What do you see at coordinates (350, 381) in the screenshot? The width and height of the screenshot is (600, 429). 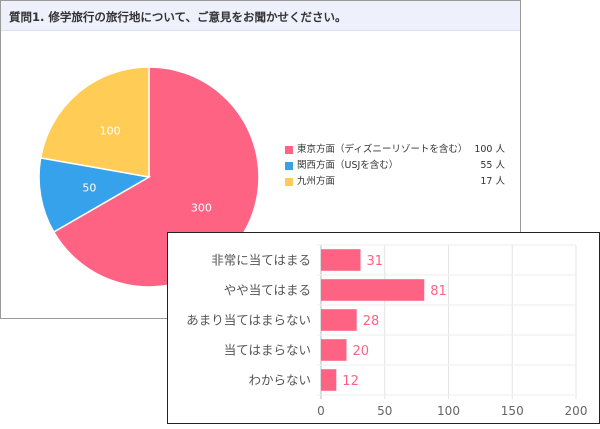 I see `bar-value-label: 12` at bounding box center [350, 381].